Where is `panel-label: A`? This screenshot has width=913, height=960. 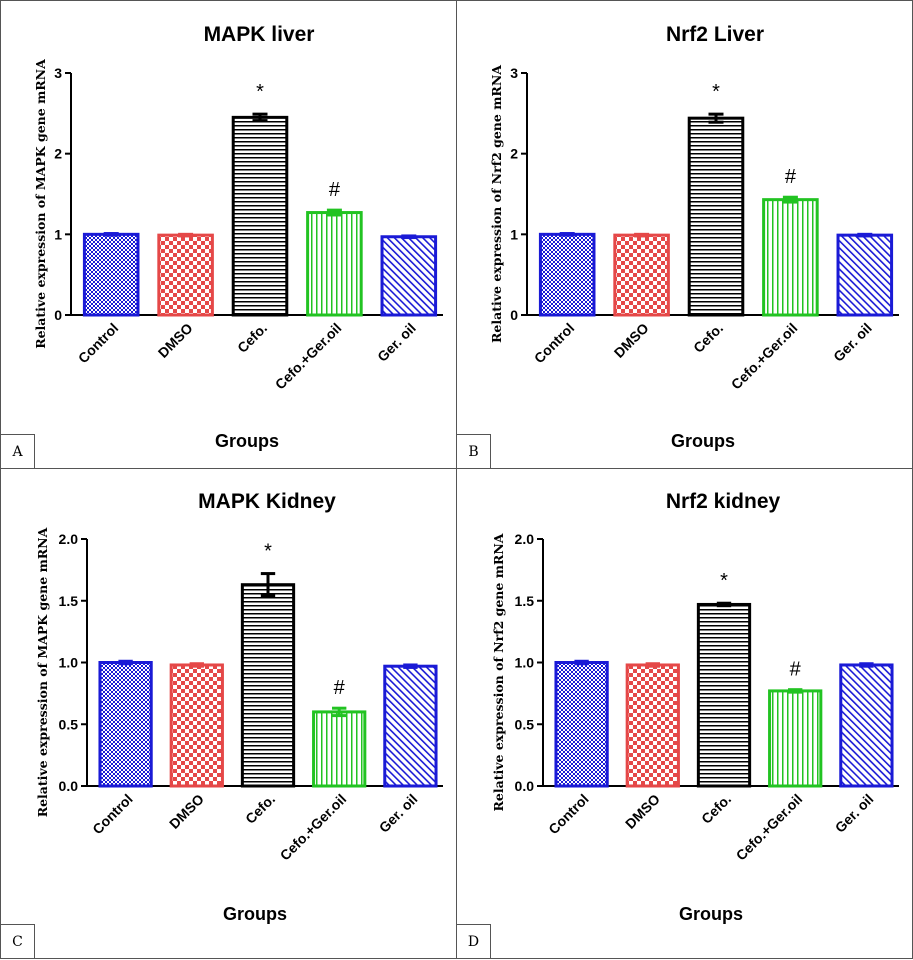
panel-label: A is located at coordinates (18, 451).